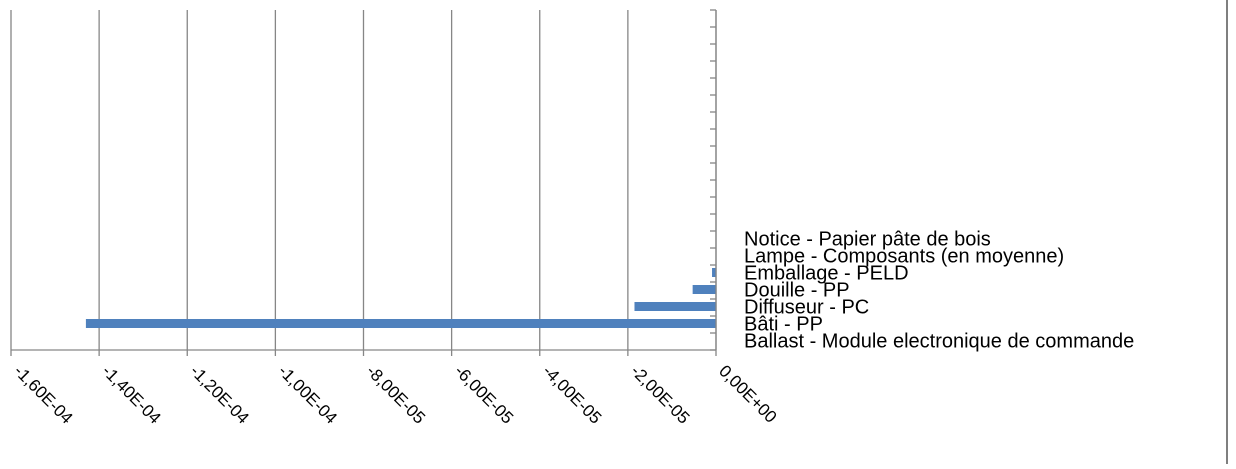  What do you see at coordinates (660, 394) in the screenshot?
I see `x-tick-label: -2,00E-05` at bounding box center [660, 394].